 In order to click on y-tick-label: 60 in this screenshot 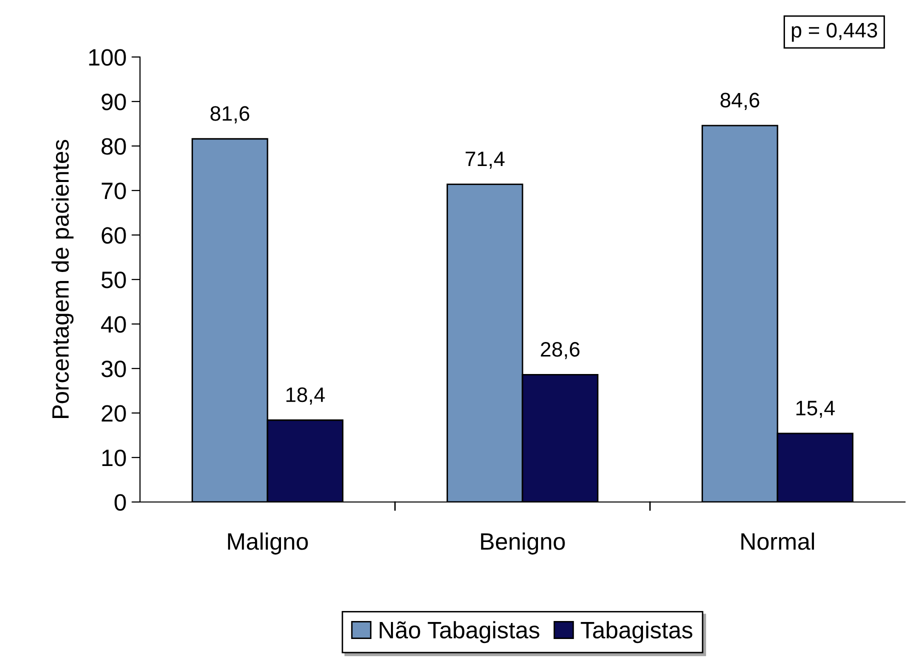, I will do `click(114, 235)`.